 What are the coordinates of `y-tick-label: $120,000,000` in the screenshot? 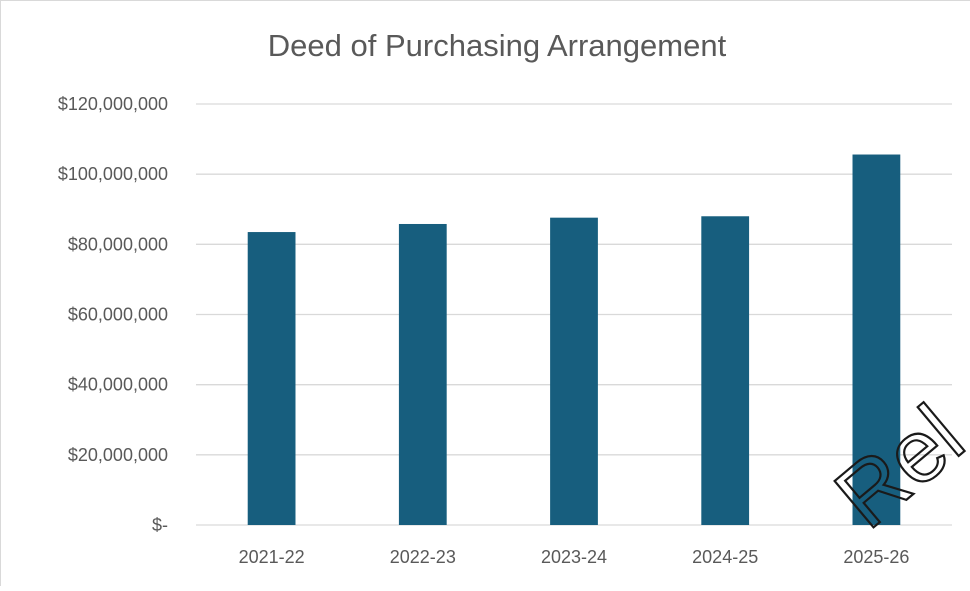 It's located at (113, 104).